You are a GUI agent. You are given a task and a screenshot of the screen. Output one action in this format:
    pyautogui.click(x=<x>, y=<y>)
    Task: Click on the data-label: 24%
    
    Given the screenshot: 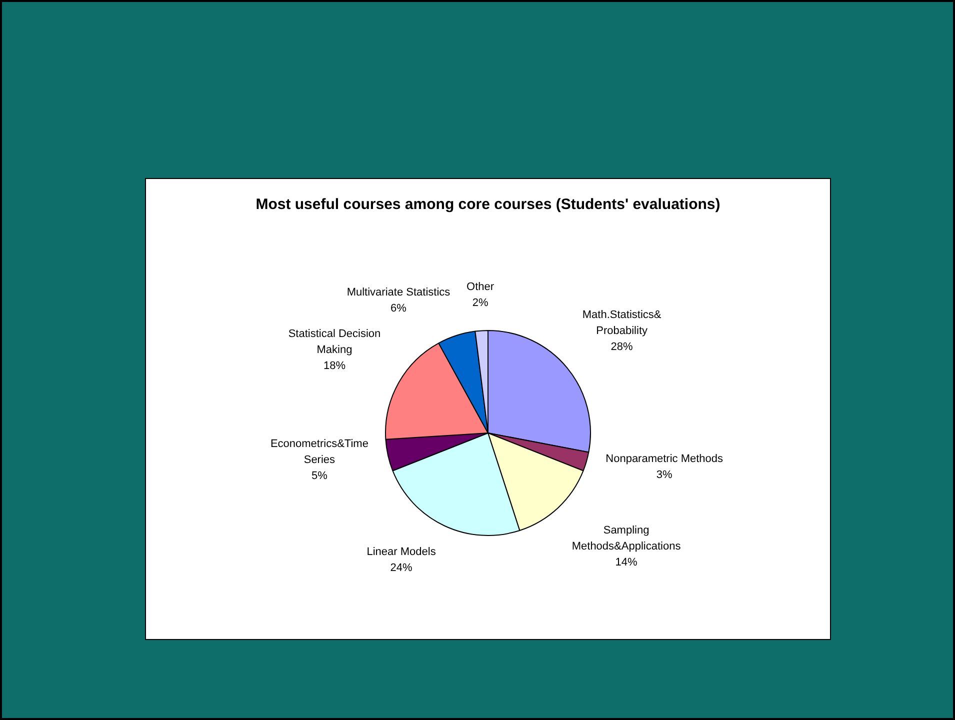 What is the action you would take?
    pyautogui.click(x=401, y=568)
    